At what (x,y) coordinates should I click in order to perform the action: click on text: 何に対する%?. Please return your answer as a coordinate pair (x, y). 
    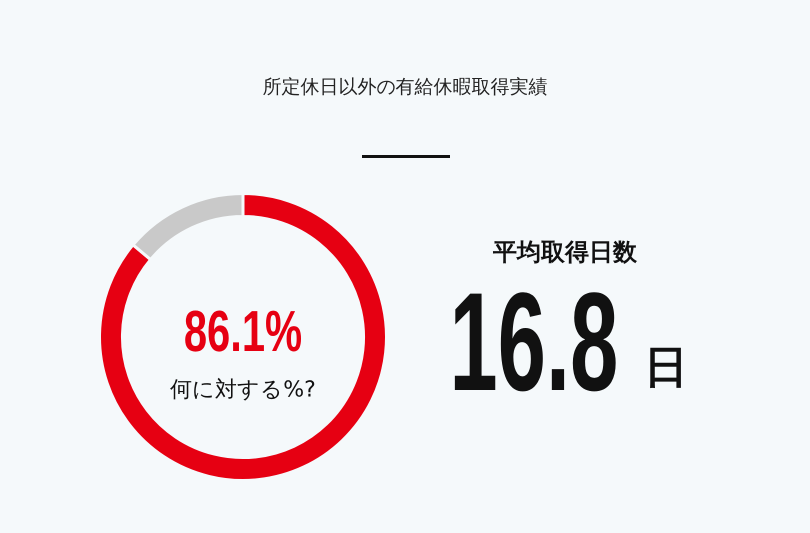
    Looking at the image, I should click on (243, 390).